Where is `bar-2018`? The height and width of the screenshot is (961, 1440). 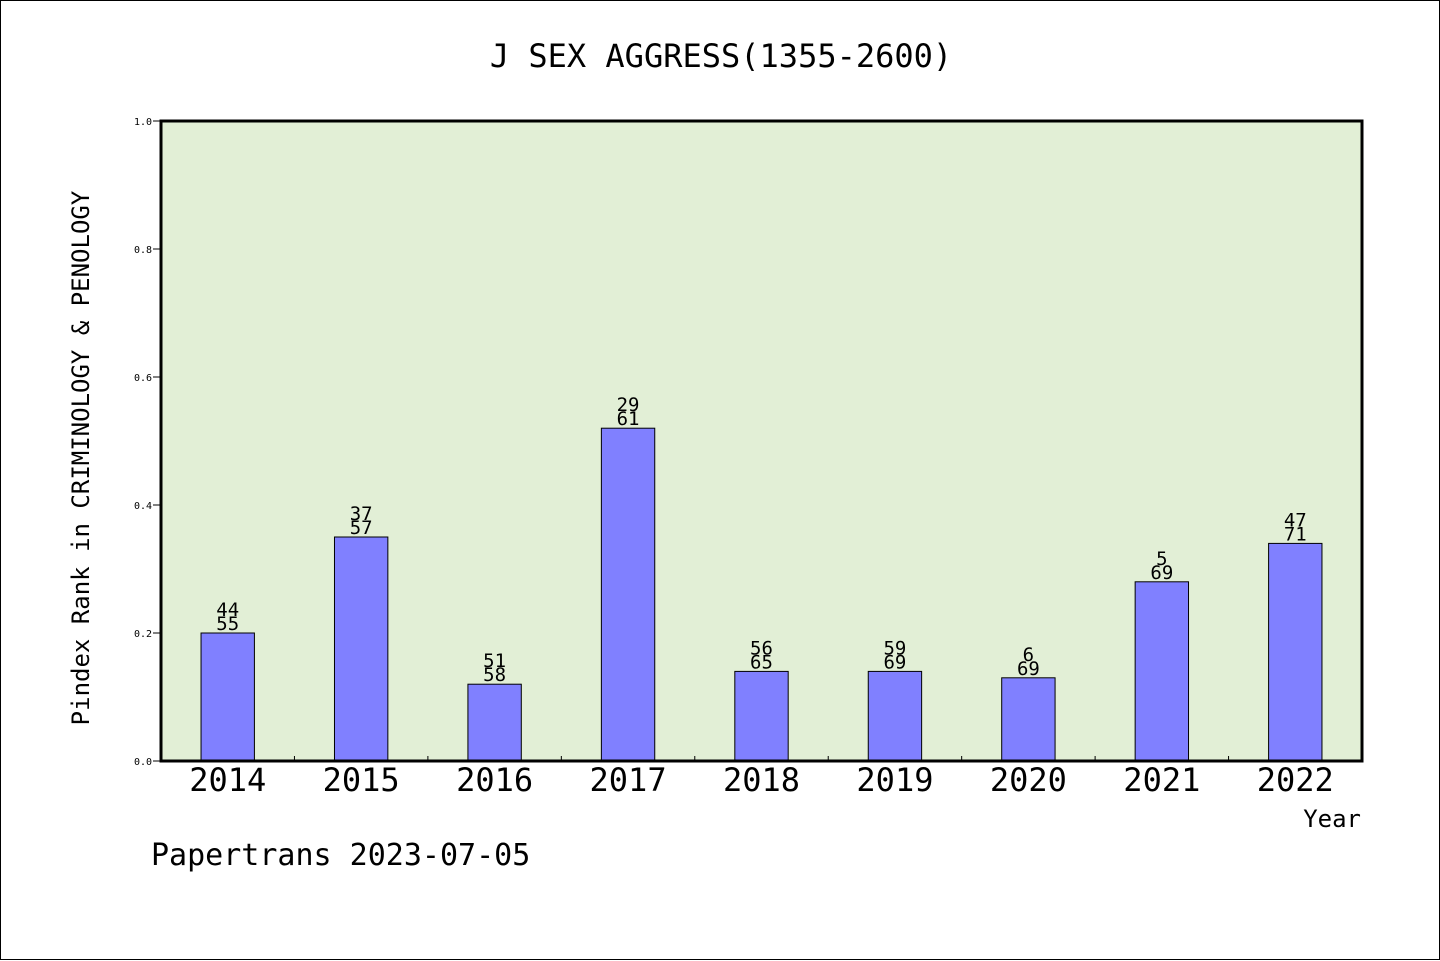 bar-2018 is located at coordinates (761, 716).